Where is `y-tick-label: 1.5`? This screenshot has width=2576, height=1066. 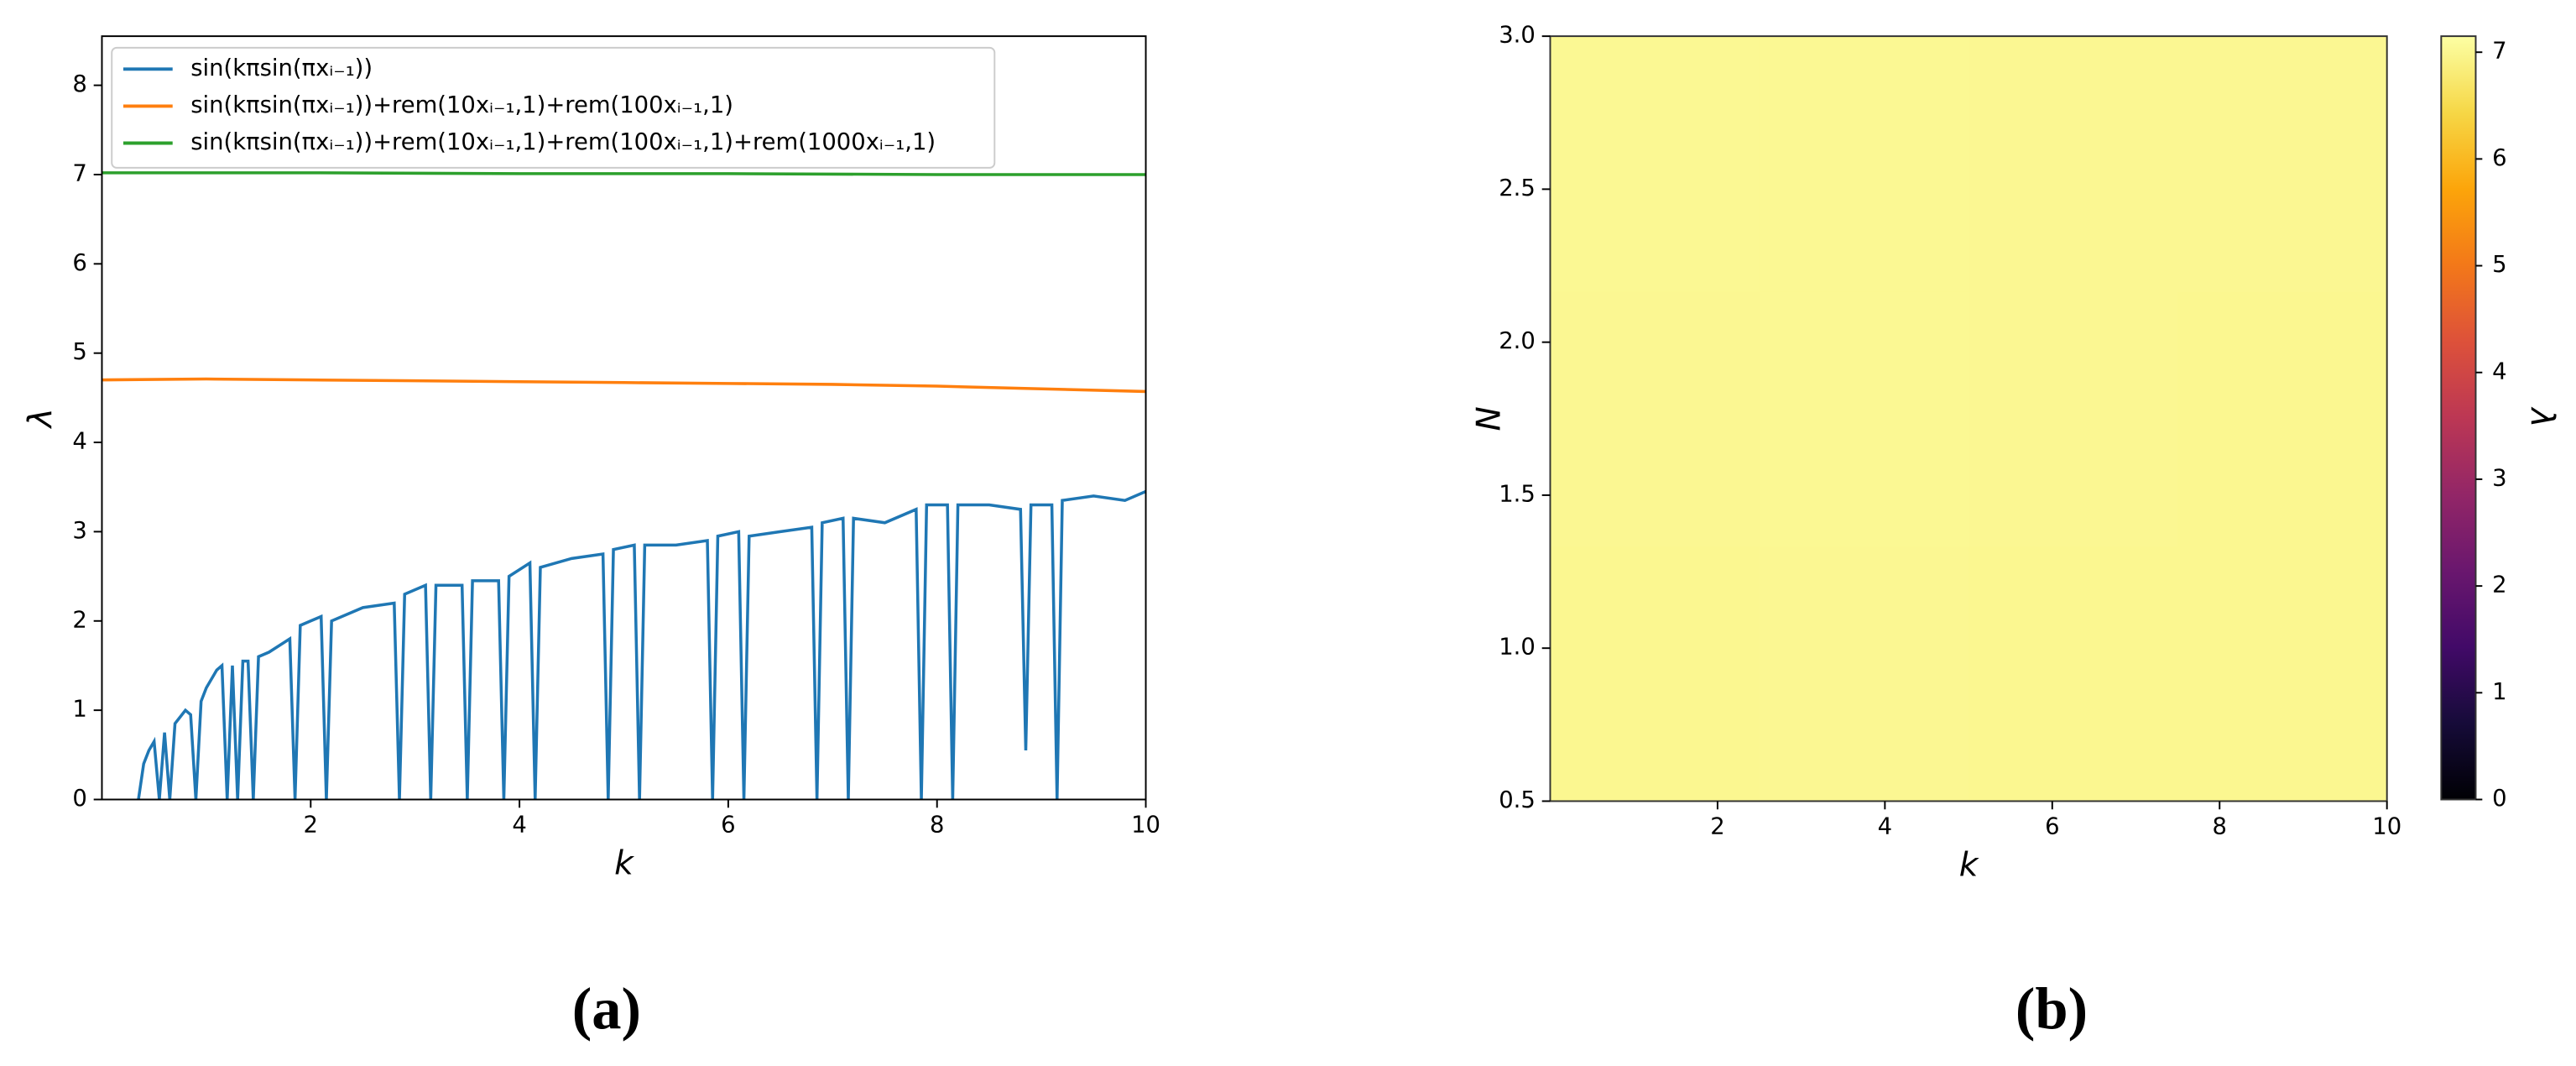
y-tick-label: 1.5 is located at coordinates (1517, 494).